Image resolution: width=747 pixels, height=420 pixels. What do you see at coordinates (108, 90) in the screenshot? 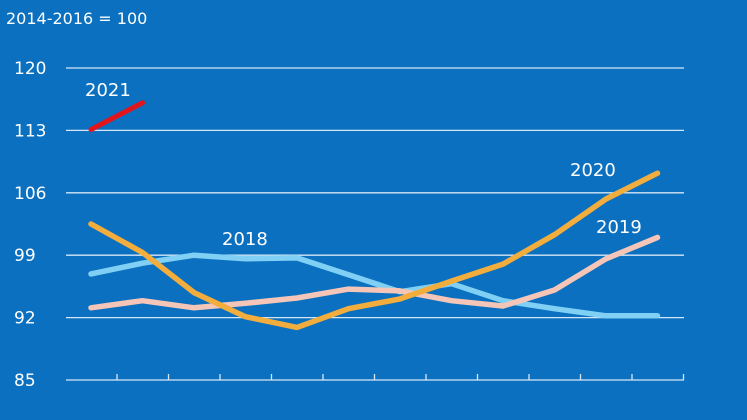
I see `series-label-2021: 2021` at bounding box center [108, 90].